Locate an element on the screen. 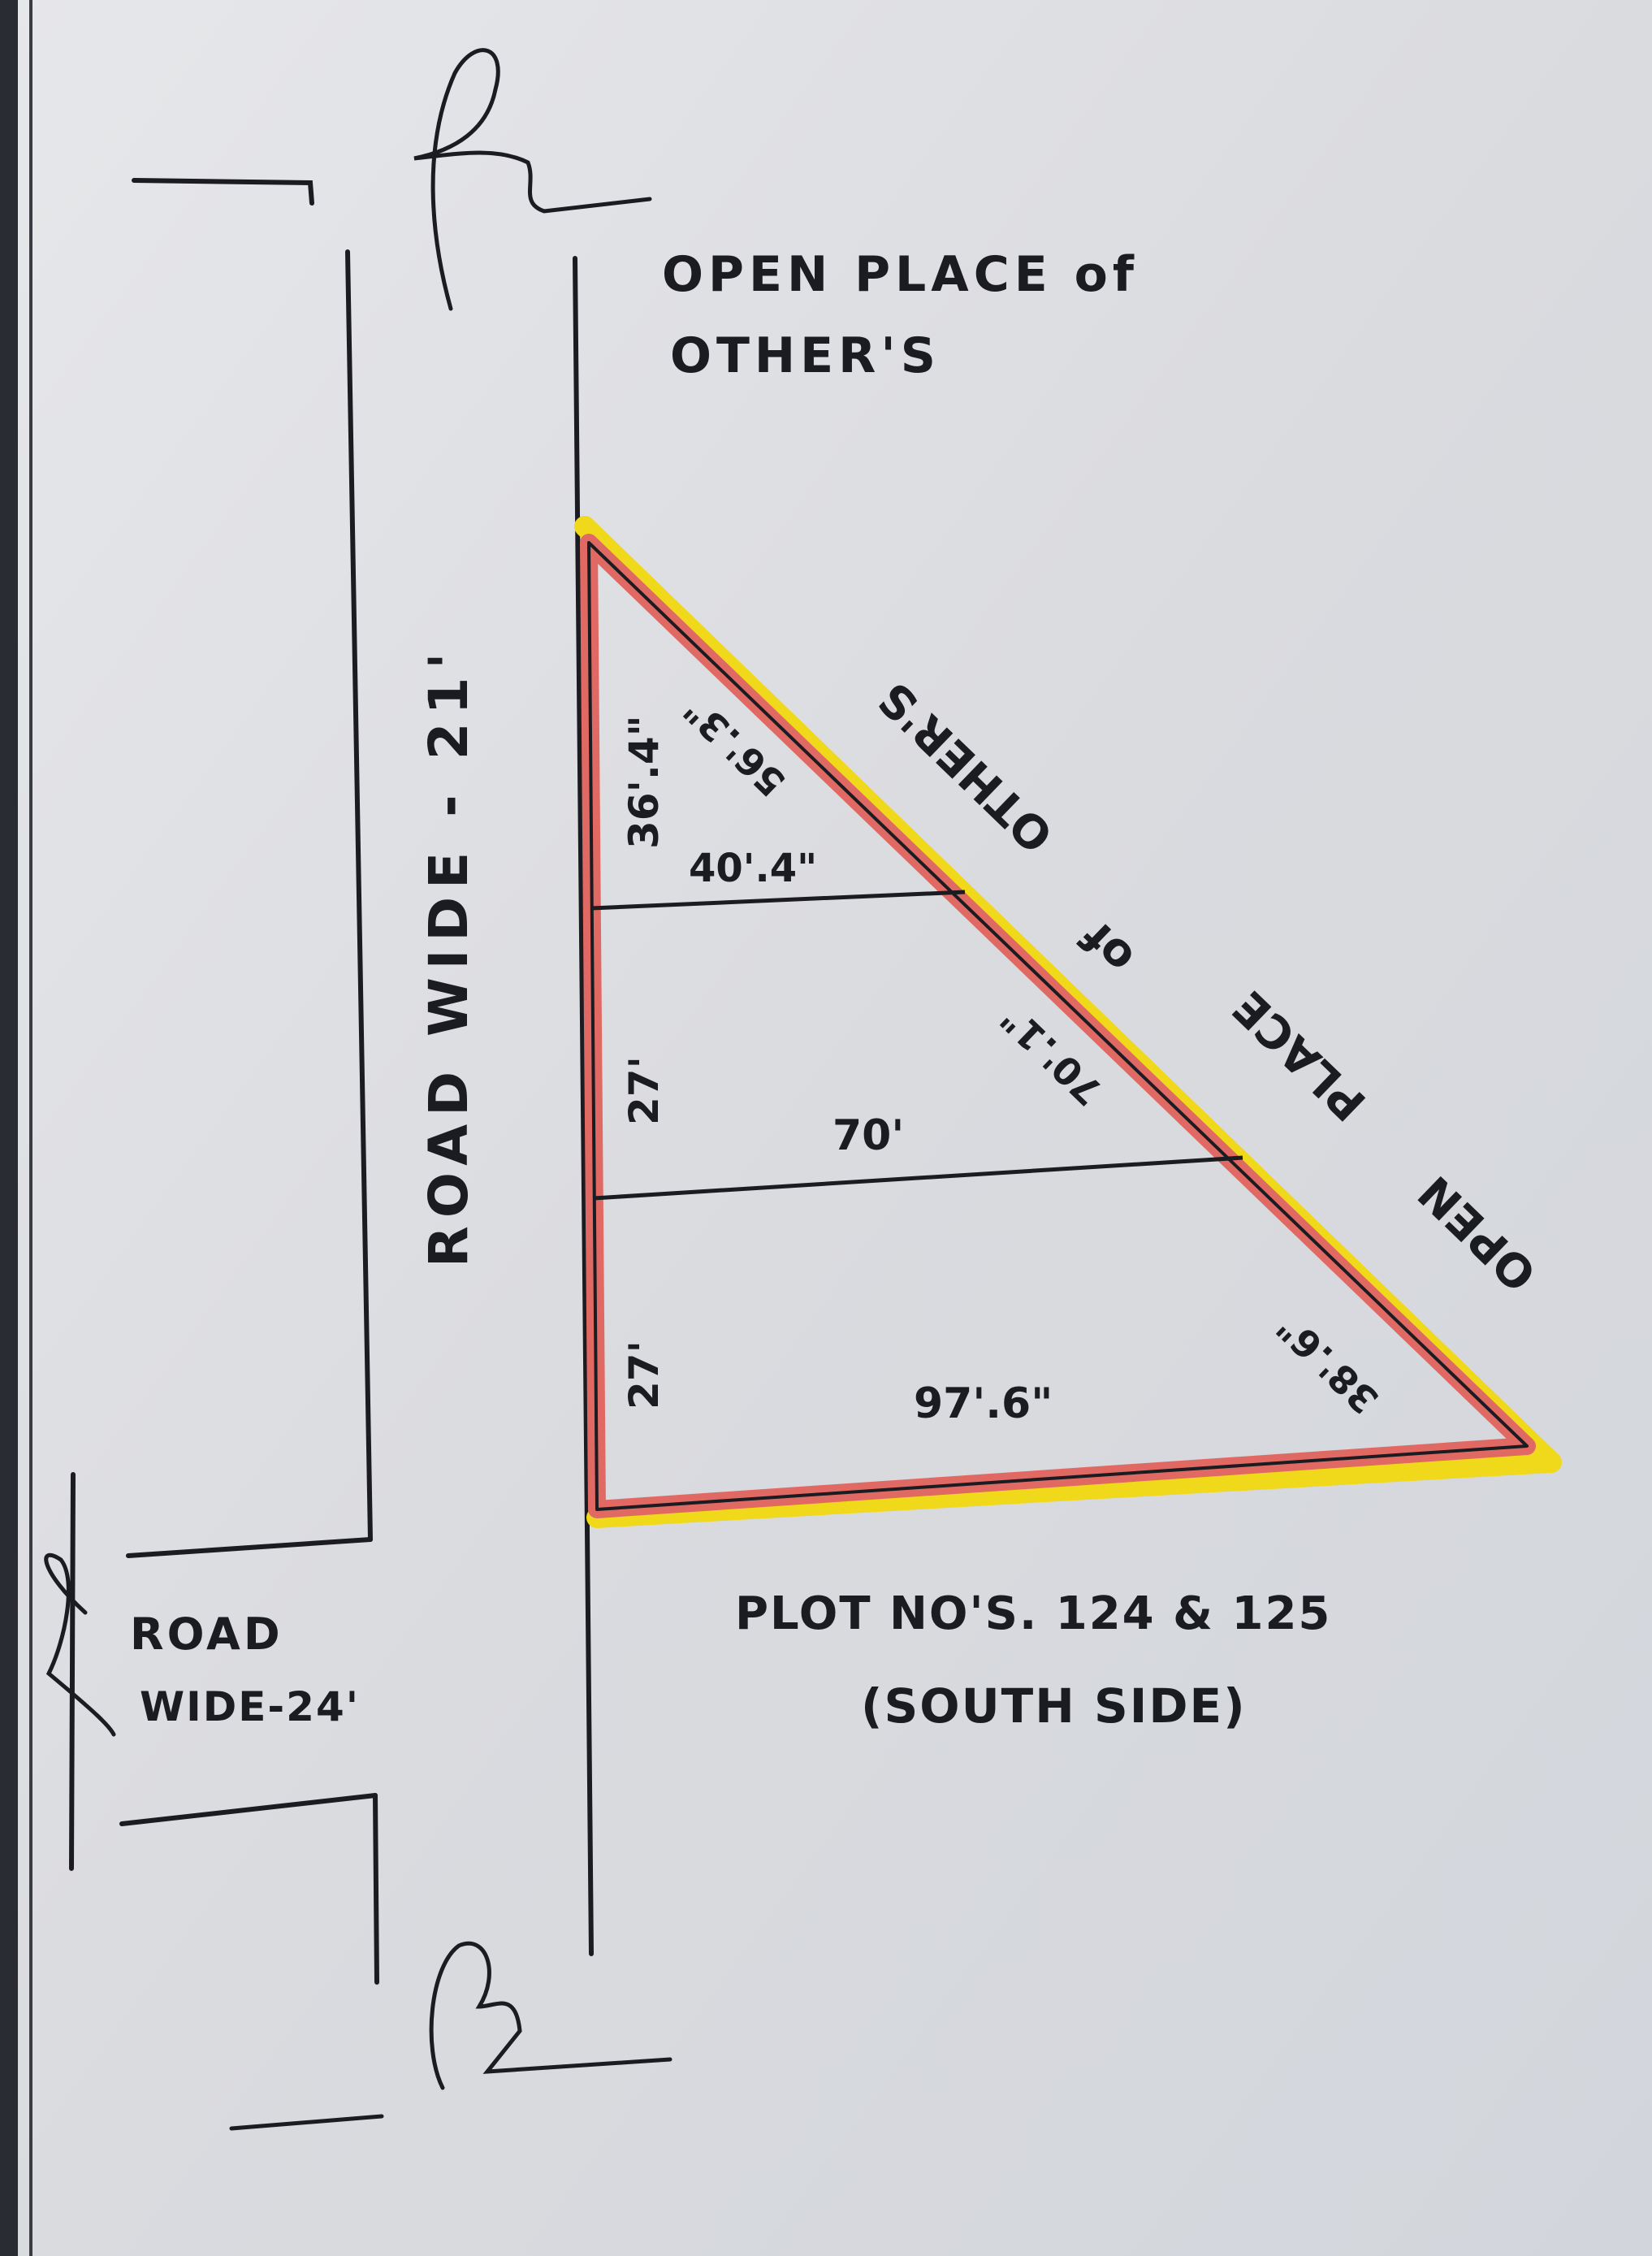 The height and width of the screenshot is (2256, 1652). plot-number-line1: PLOT NO'S. 124 & 125 is located at coordinates (1033, 1613).